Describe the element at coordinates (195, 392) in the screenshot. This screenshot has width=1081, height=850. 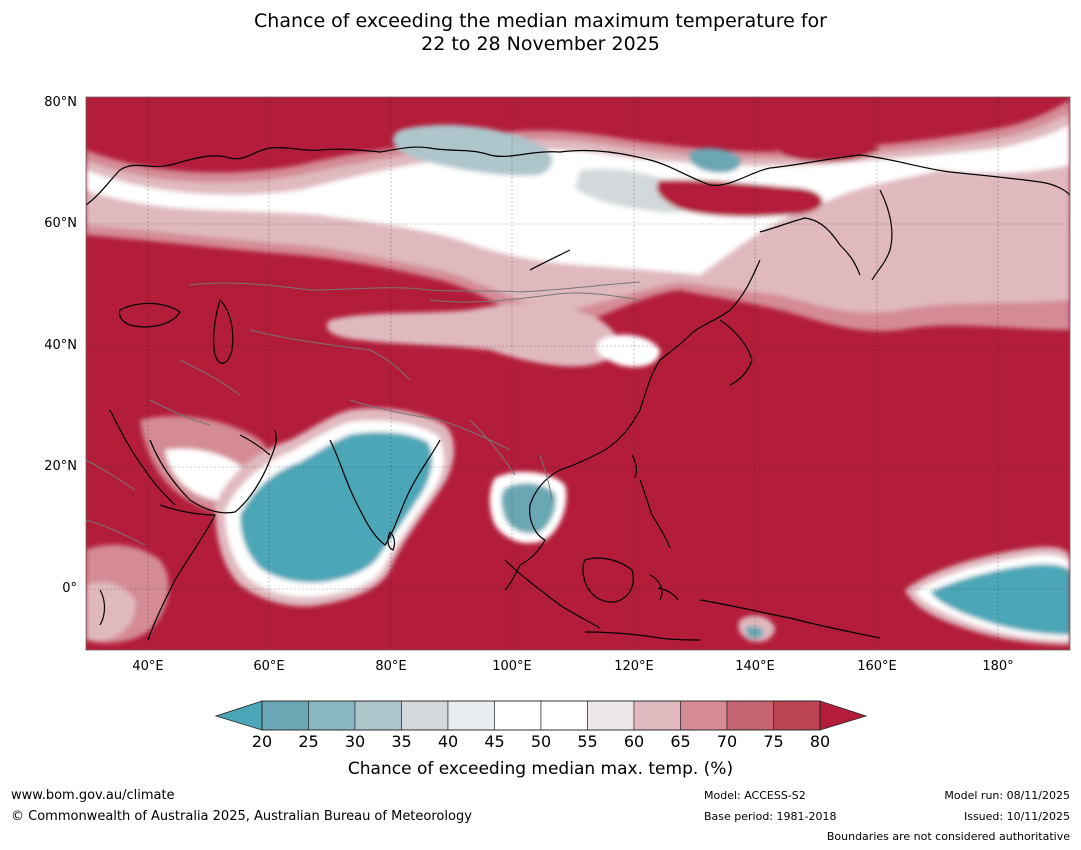
I see `border-middle-east` at that location.